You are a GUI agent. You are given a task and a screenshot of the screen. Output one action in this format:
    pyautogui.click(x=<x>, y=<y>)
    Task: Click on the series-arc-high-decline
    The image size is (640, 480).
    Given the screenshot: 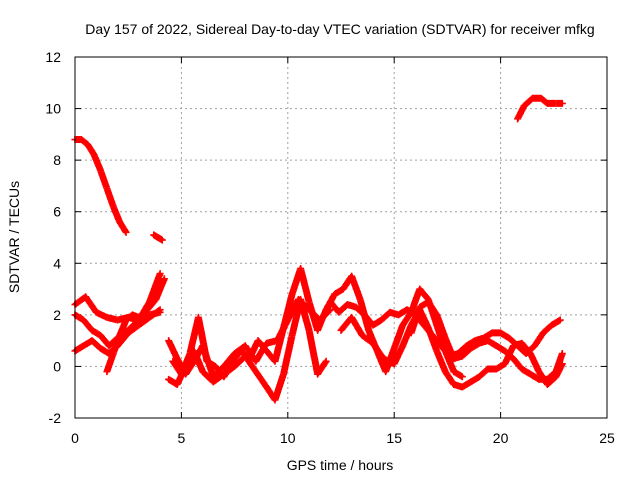 What is the action you would take?
    pyautogui.click(x=100, y=186)
    